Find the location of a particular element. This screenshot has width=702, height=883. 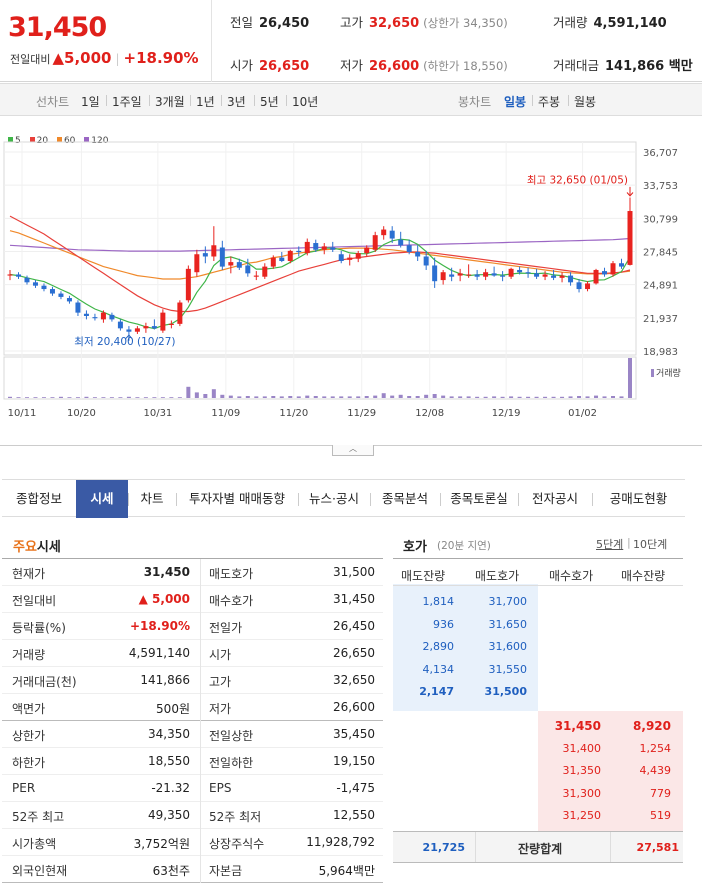

stat-open: 시가 26,650 is located at coordinates (270, 66).